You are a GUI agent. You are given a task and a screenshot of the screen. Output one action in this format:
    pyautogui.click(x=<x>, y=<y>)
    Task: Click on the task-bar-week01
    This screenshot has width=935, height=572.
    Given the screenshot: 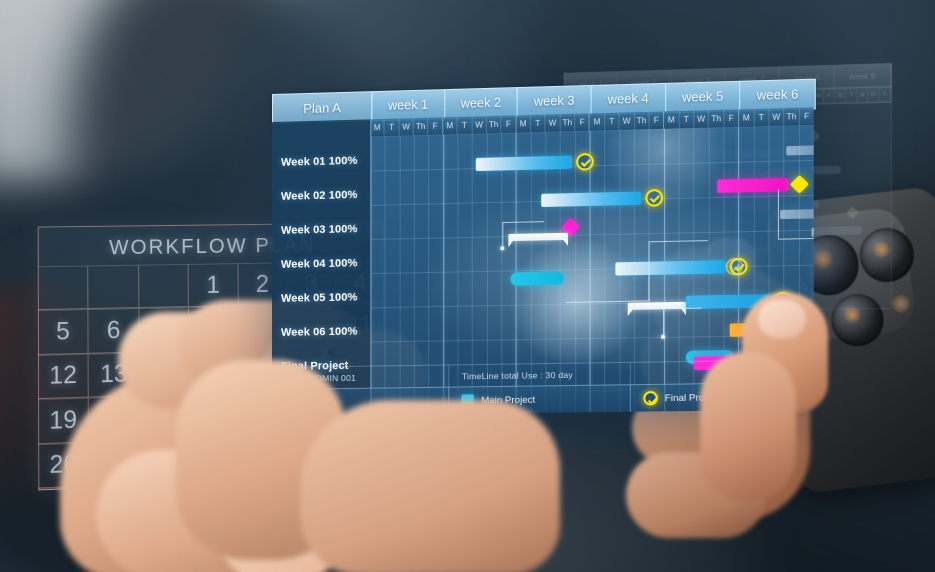 What is the action you would take?
    pyautogui.click(x=524, y=163)
    